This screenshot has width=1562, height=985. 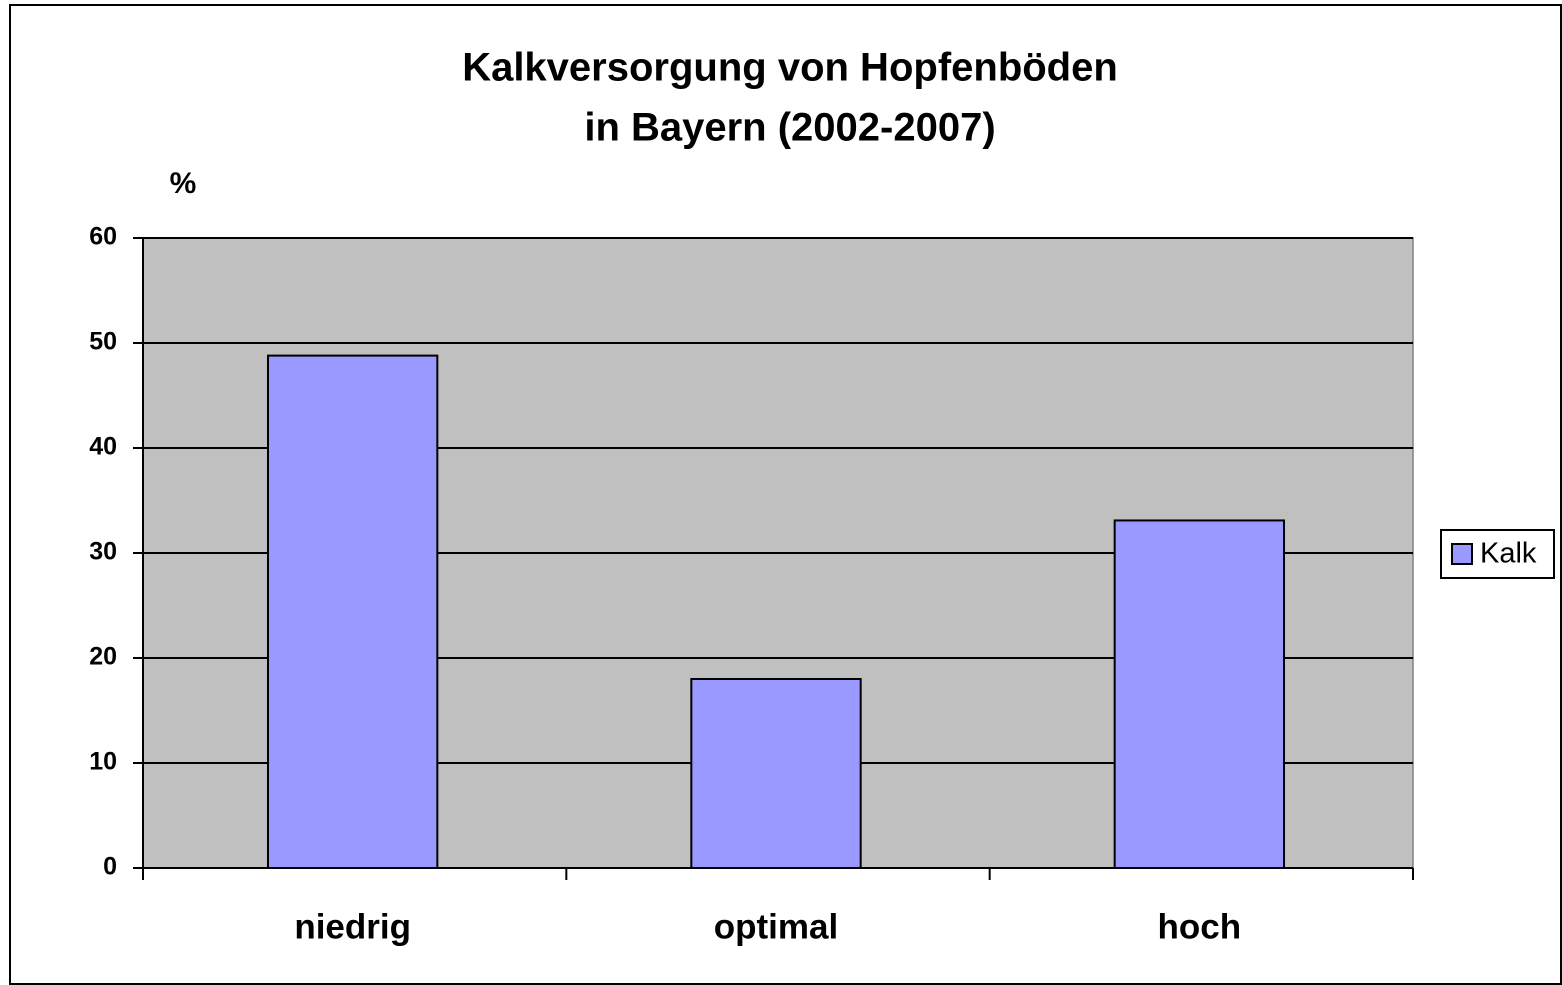 I want to click on x-tick-label: niedrig, so click(x=352, y=926).